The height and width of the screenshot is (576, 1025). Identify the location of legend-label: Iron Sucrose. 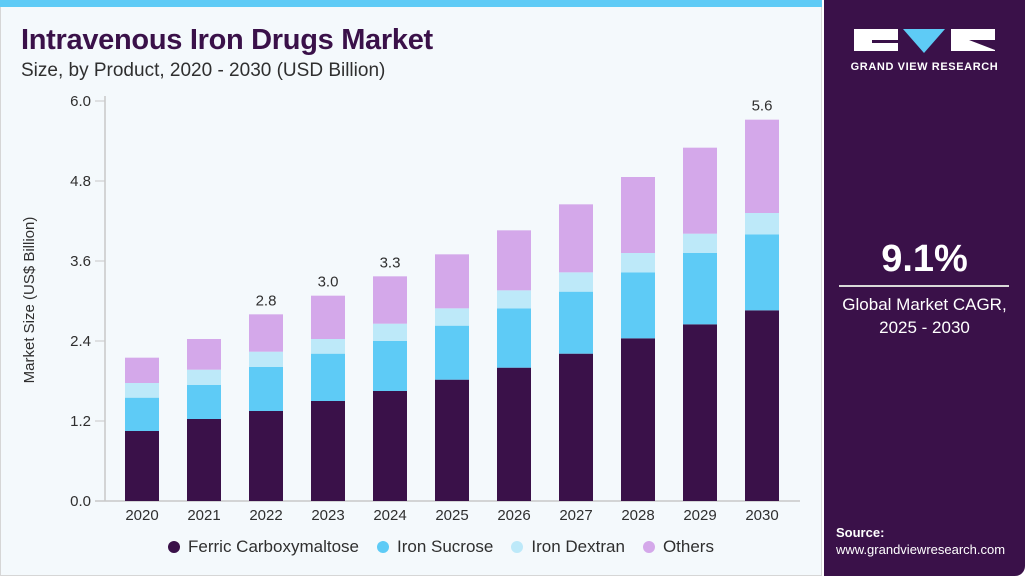
(445, 546).